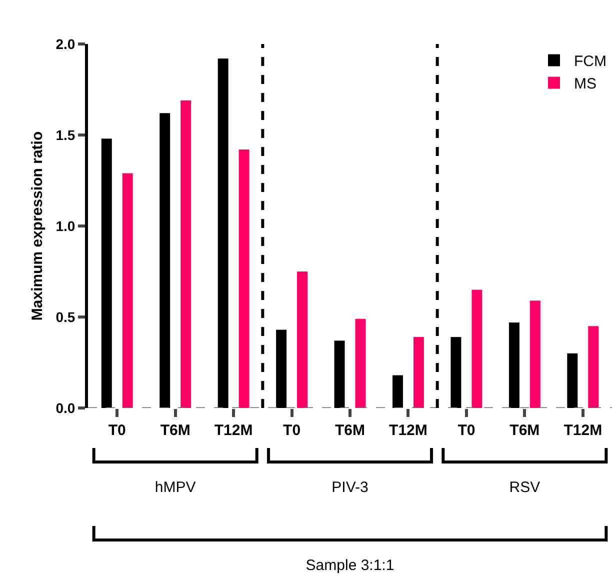 The image size is (616, 577). What do you see at coordinates (350, 565) in the screenshot?
I see `text: Sample 3:1:1` at bounding box center [350, 565].